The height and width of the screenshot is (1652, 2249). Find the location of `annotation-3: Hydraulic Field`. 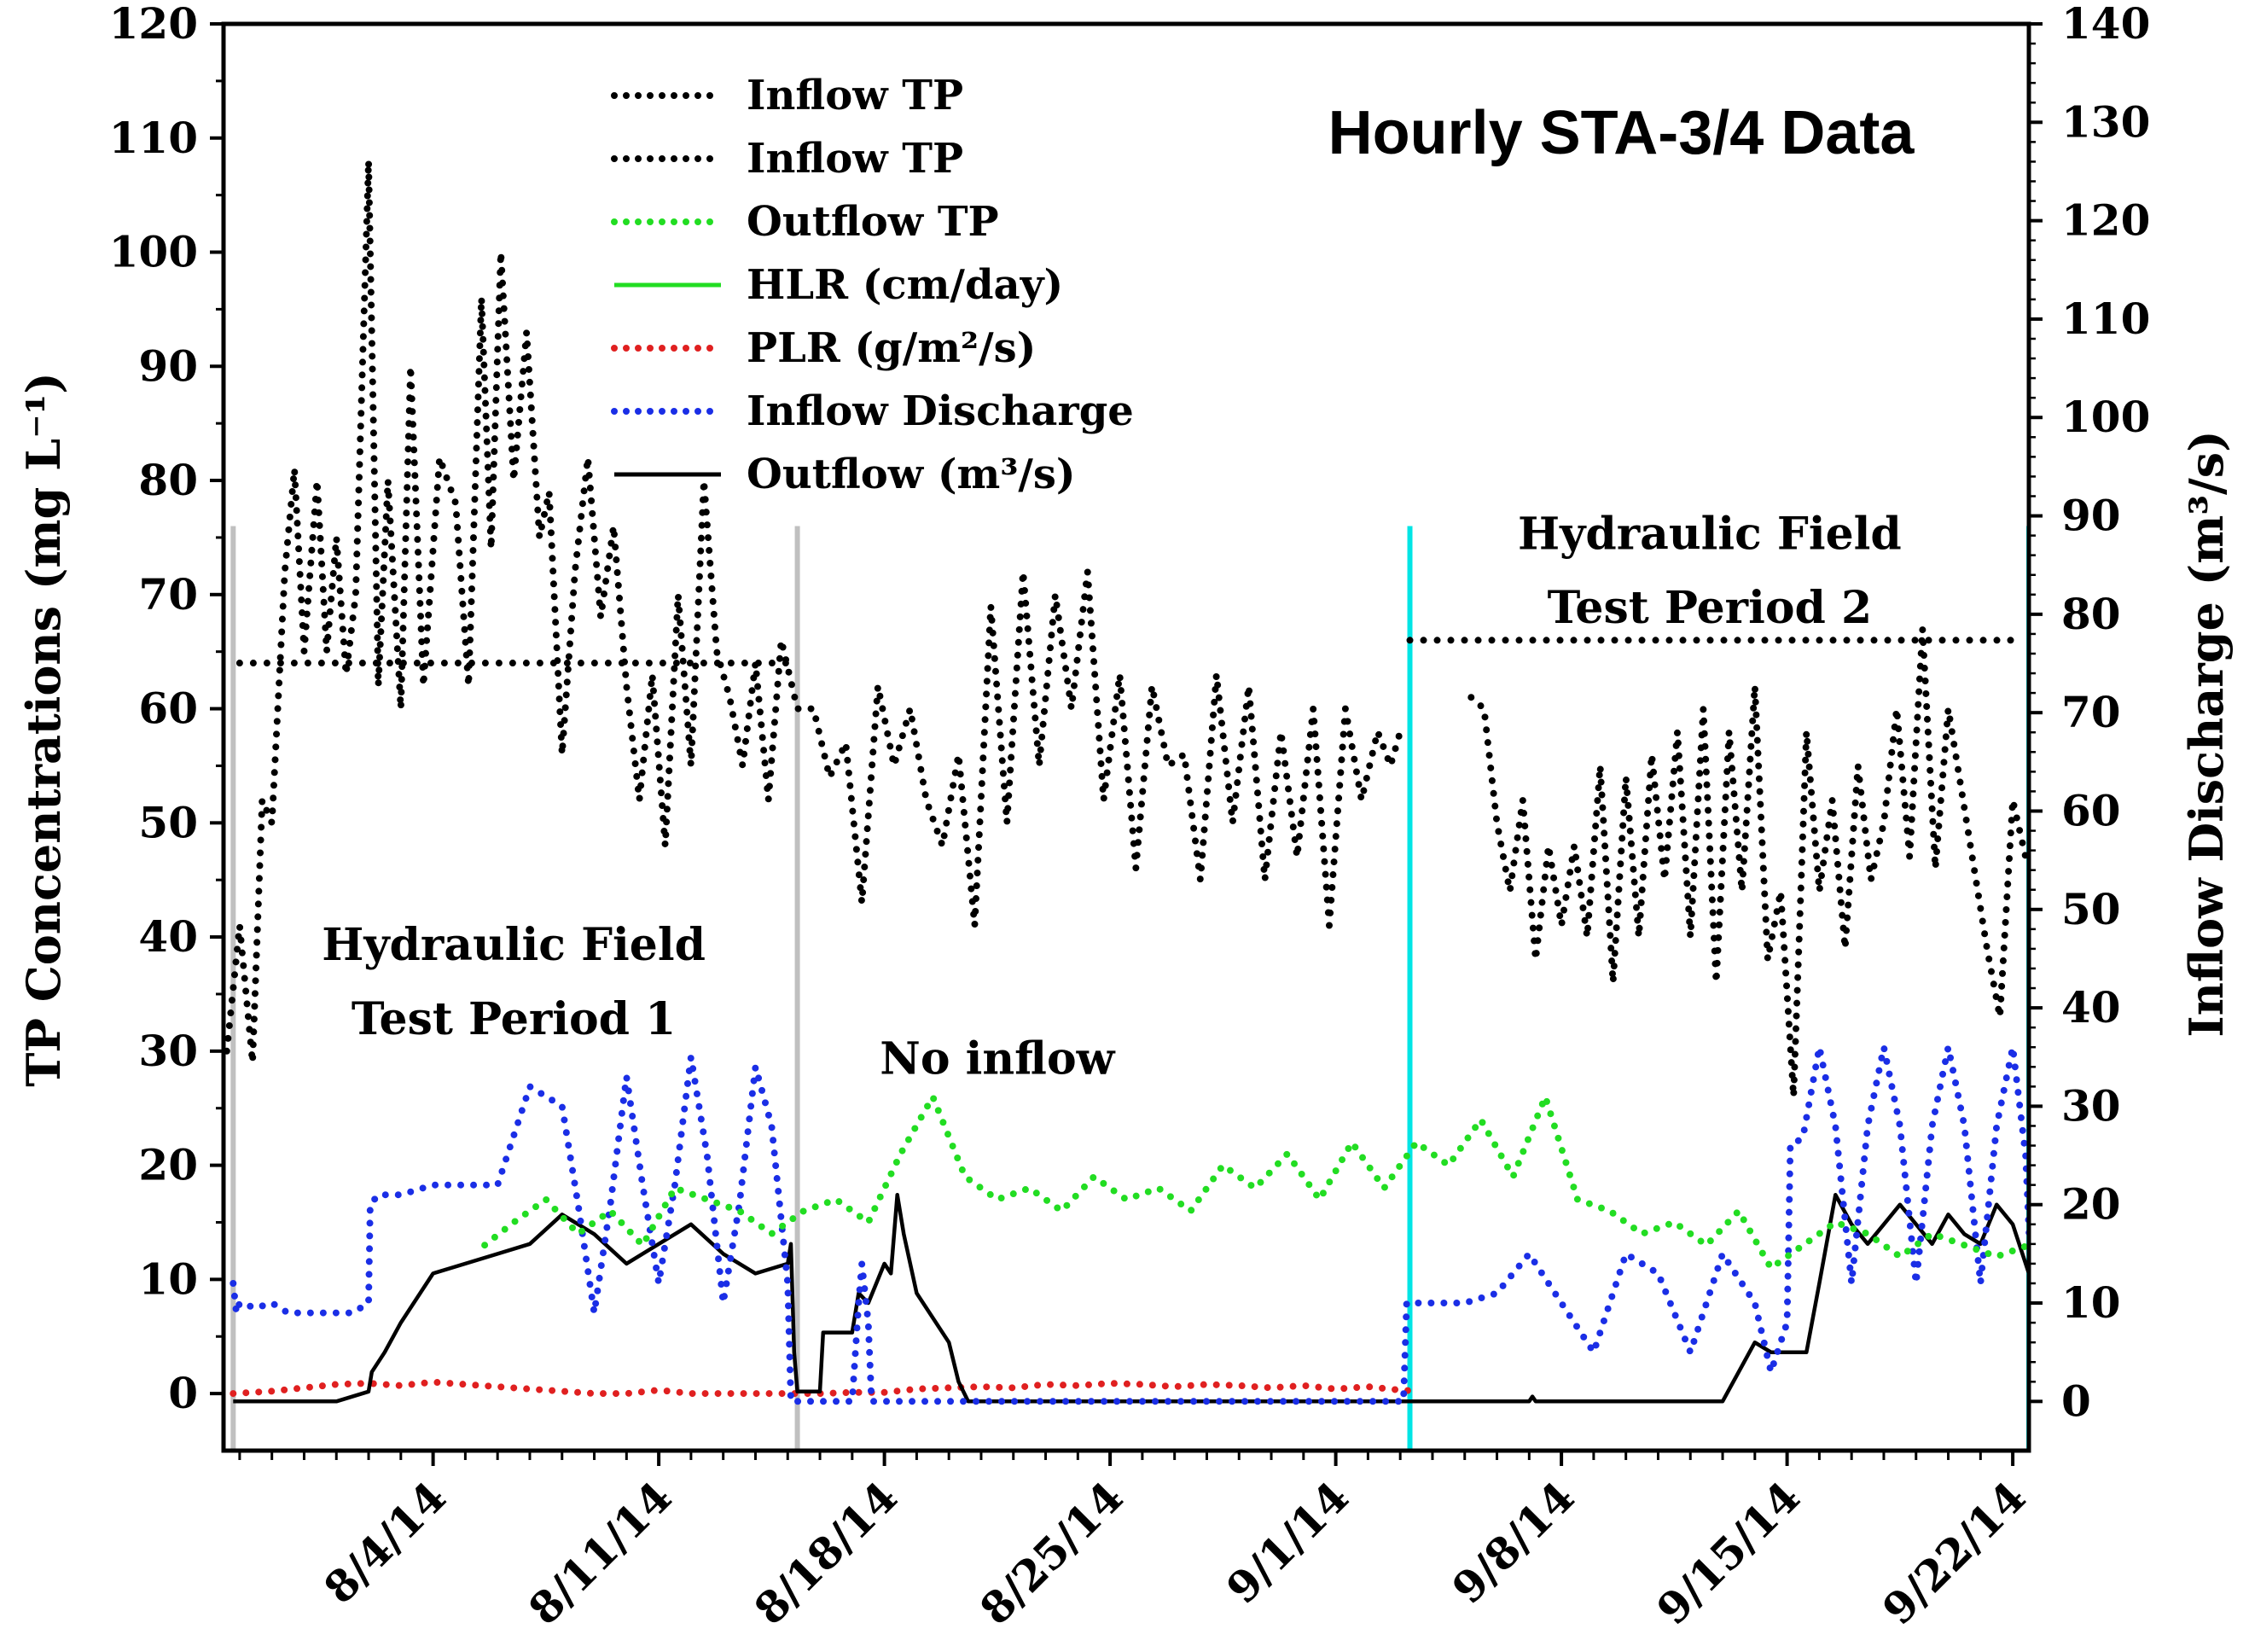

annotation-3: Hydraulic Field is located at coordinates (1710, 534).